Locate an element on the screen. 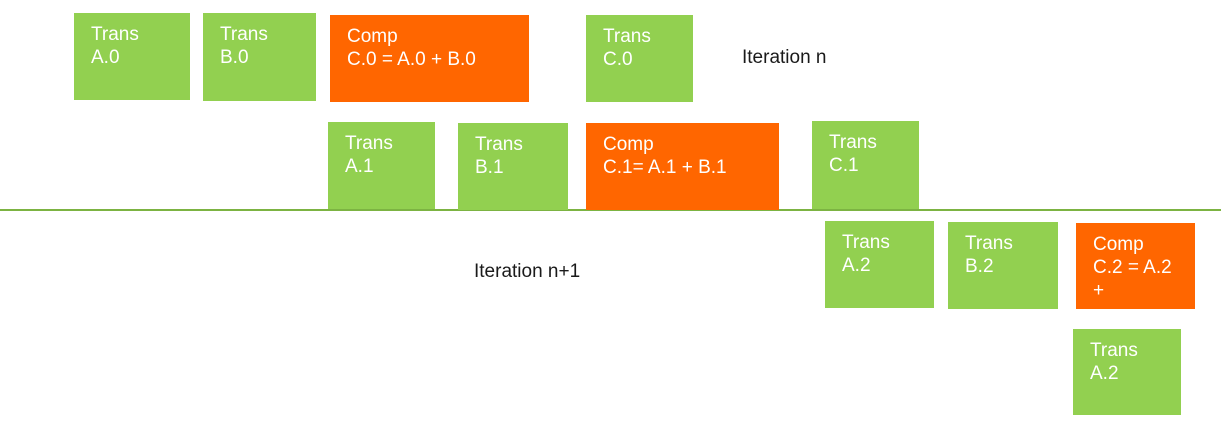  trans-a0-box: Trans A.0 is located at coordinates (132, 56).